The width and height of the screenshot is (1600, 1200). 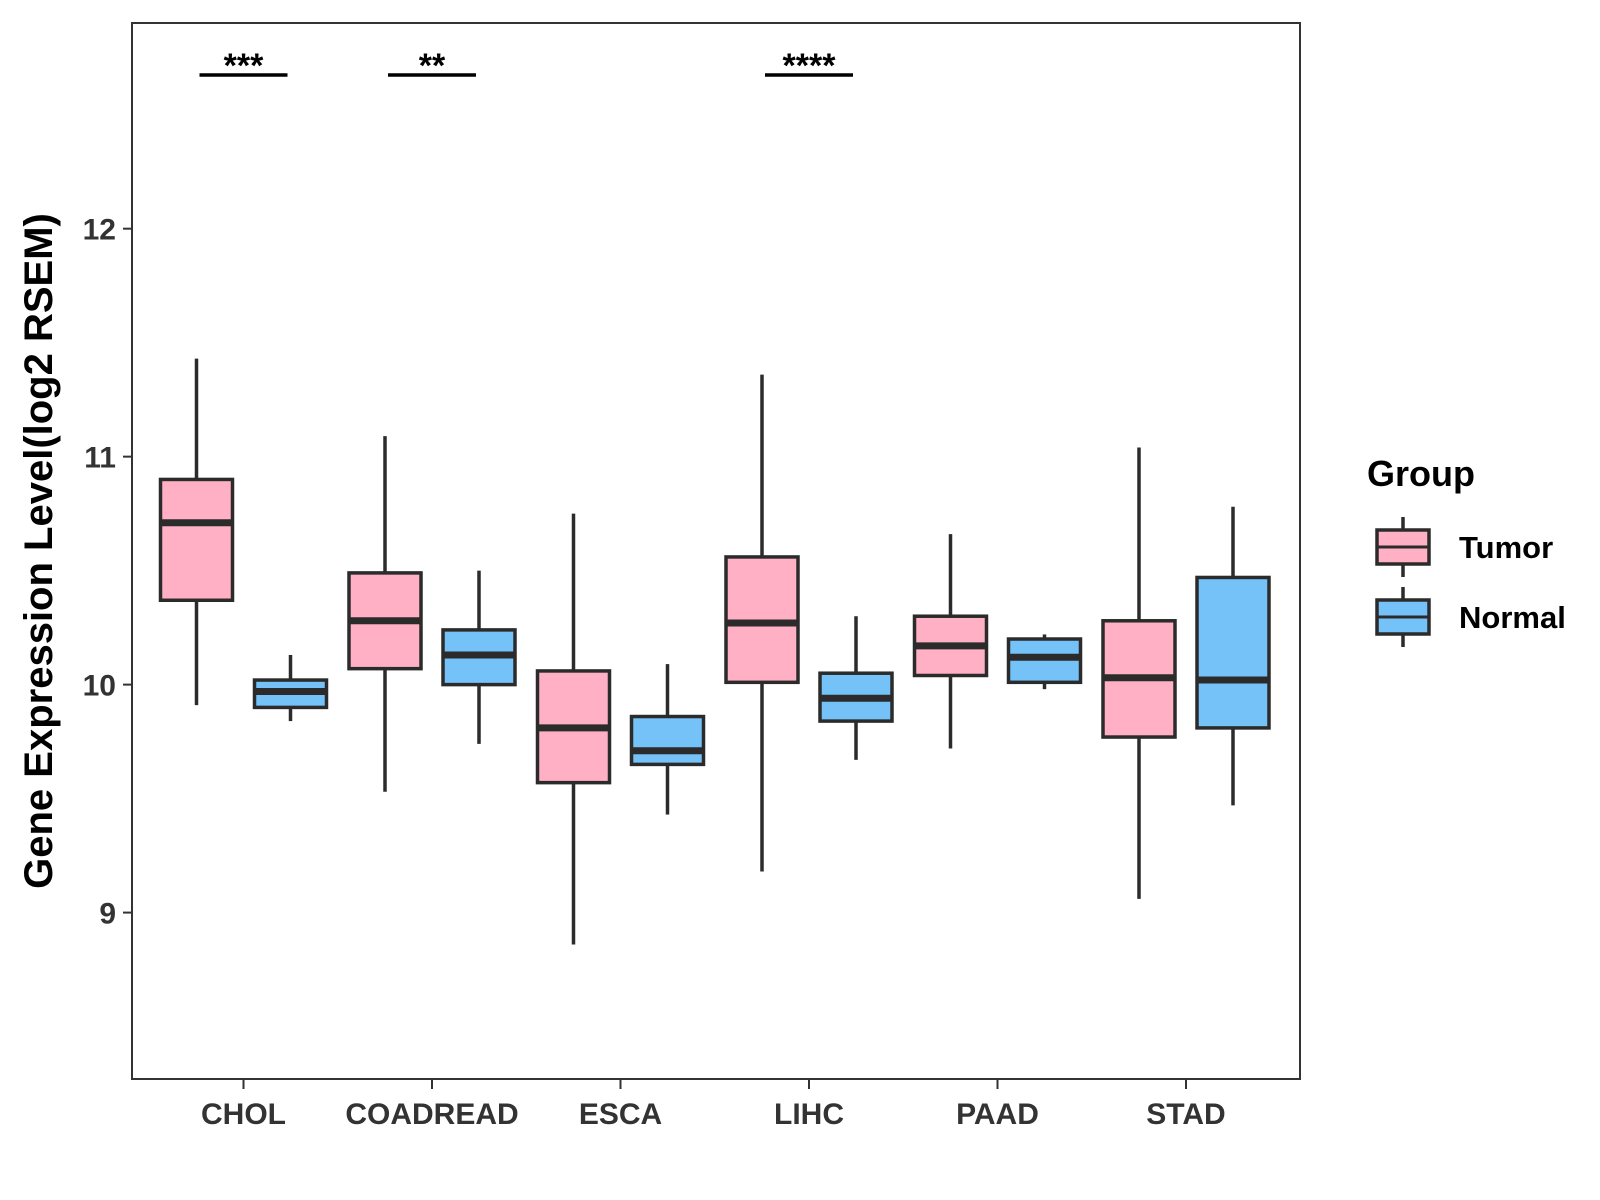 What do you see at coordinates (243, 1114) in the screenshot?
I see `x-tick-label: CHOL` at bounding box center [243, 1114].